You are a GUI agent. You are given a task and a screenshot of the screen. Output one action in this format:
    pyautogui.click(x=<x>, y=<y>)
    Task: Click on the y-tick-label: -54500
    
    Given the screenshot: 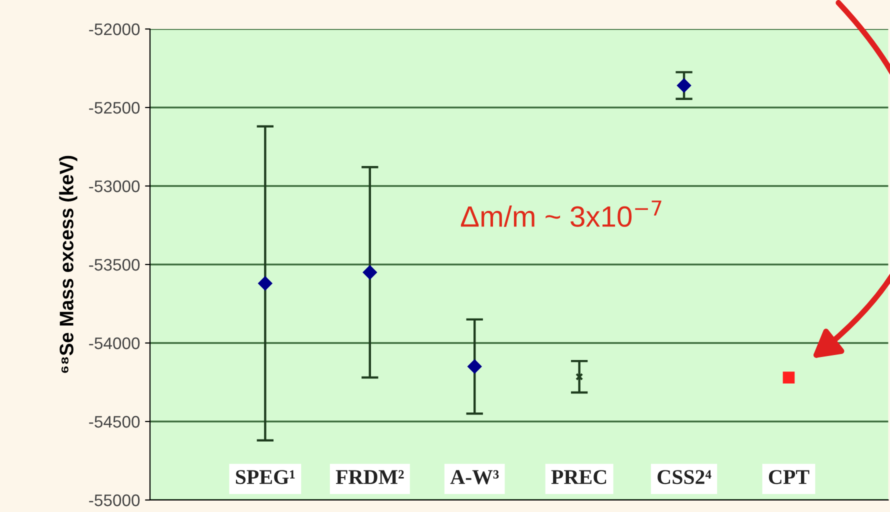 What is the action you would take?
    pyautogui.click(x=114, y=422)
    